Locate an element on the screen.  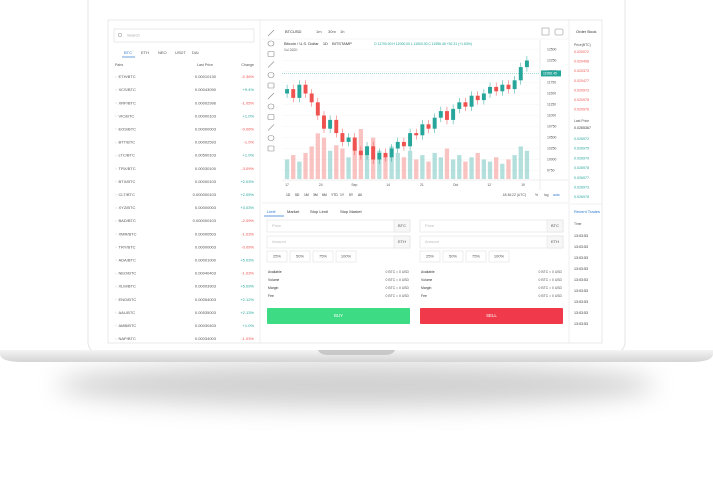
pair-name: BTX/BTC is located at coordinates (127, 181).